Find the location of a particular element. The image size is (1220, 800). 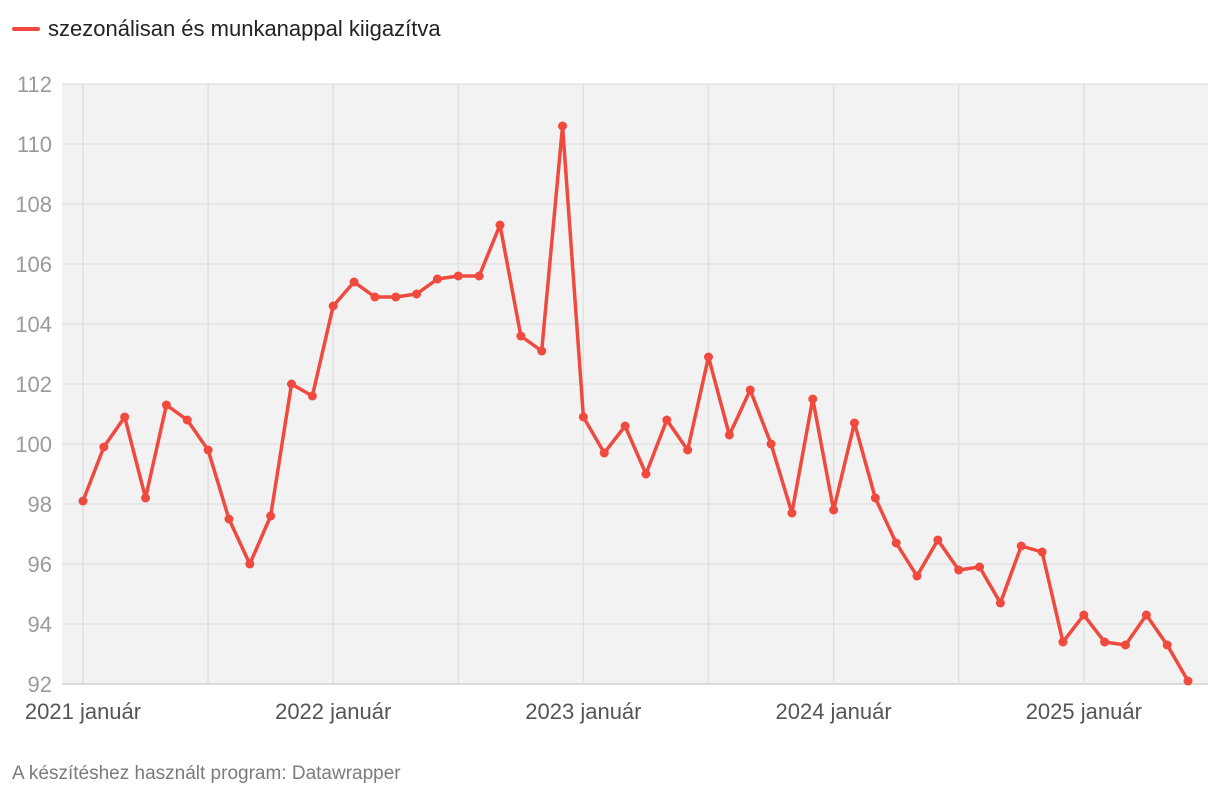

y-tick-label: 100 is located at coordinates (33, 444).